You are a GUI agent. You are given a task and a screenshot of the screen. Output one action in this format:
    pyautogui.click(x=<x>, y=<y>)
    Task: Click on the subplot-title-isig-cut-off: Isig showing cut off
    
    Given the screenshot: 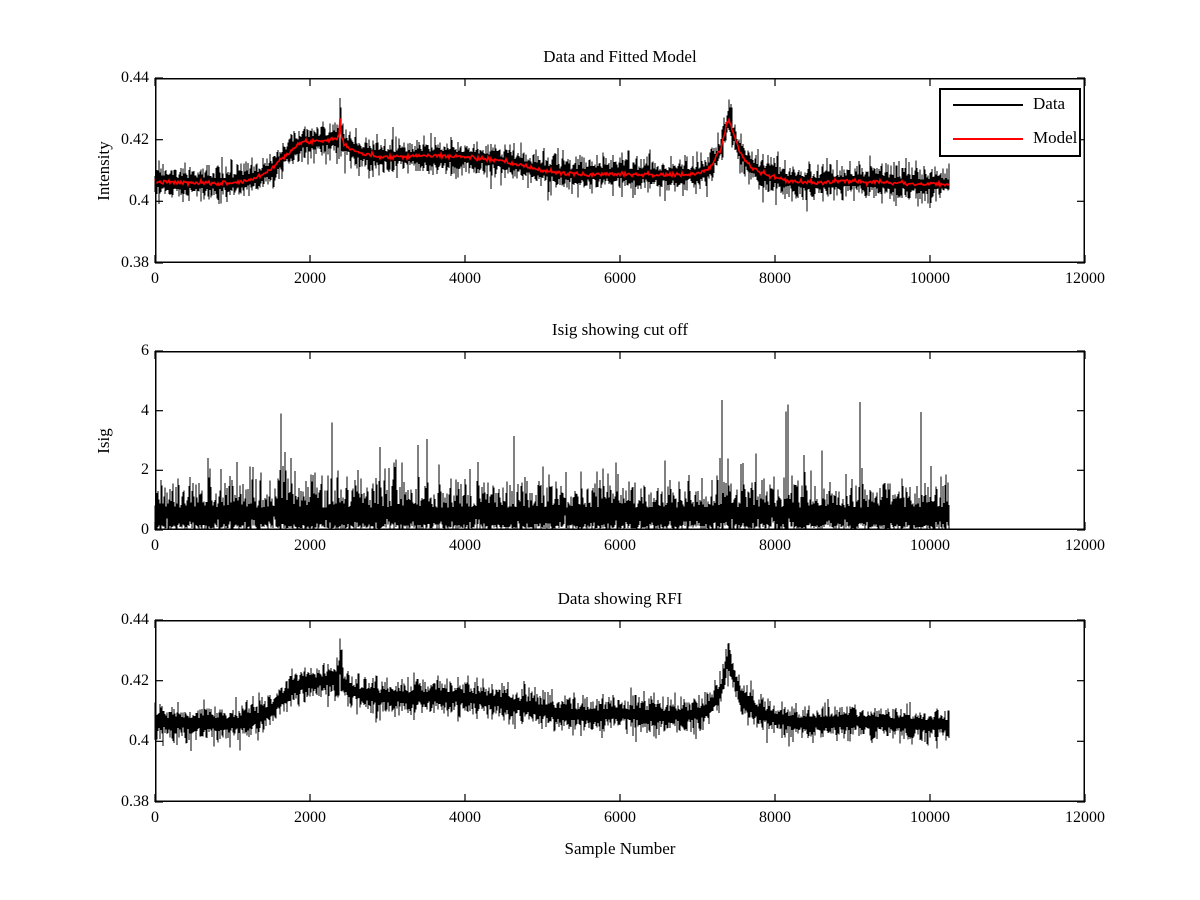 What is the action you would take?
    pyautogui.click(x=620, y=329)
    